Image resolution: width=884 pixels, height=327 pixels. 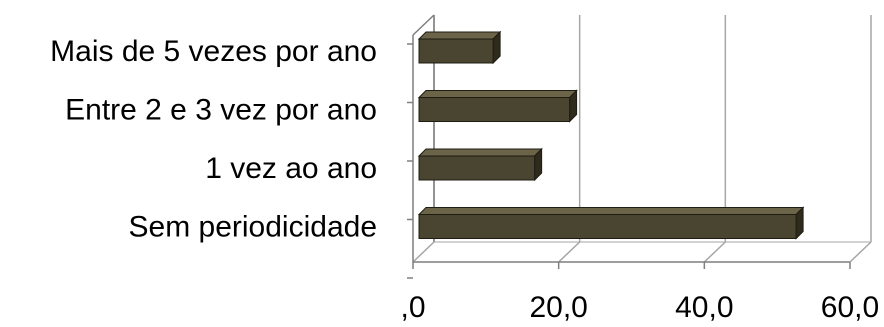 I want to click on category-label: Mais de 5 vezes por ano, so click(x=213, y=51).